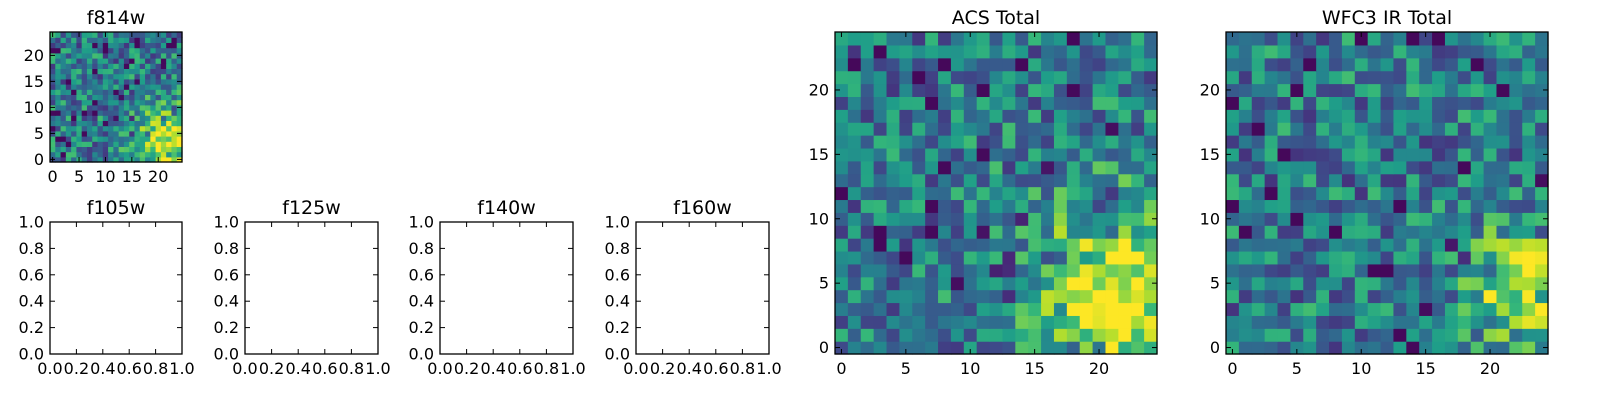 The height and width of the screenshot is (400, 1600). I want to click on x-tick-label: 15, so click(1034, 368).